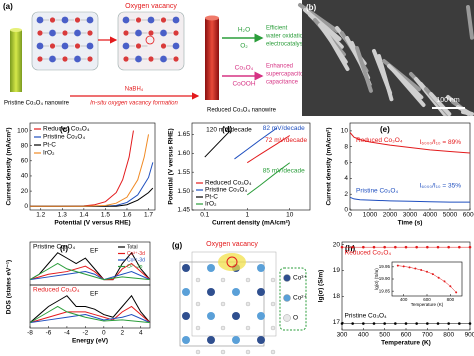  Describe the element at coordinates (83, 215) in the screenshot. I see `x-tick-label: 1.4` at that location.